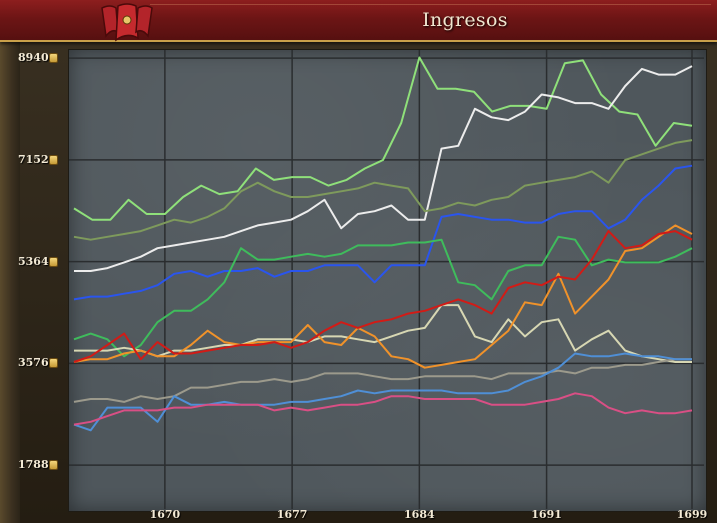 The width and height of the screenshot is (717, 523). Describe the element at coordinates (10, 261) in the screenshot. I see `left-border` at that location.